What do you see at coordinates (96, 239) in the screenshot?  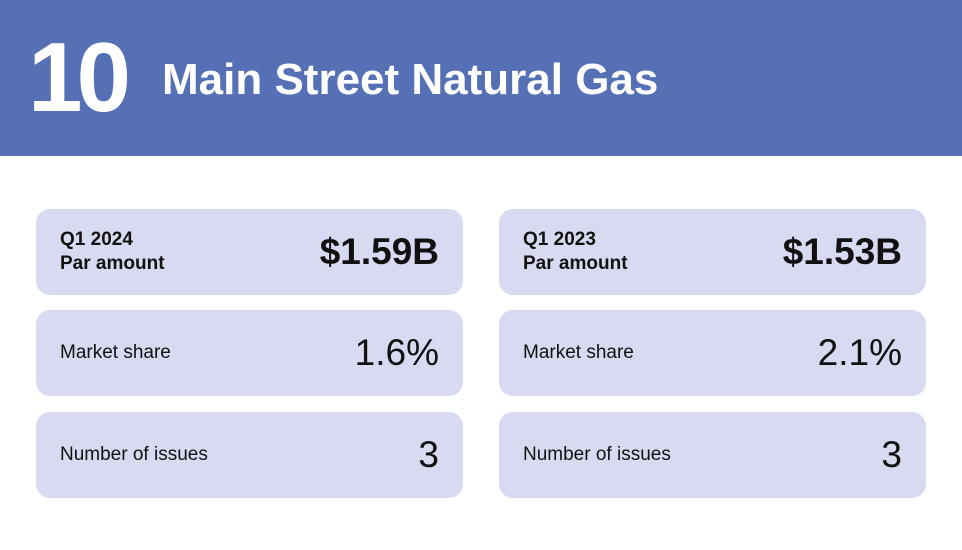 I see `period-label: Q1 2024` at bounding box center [96, 239].